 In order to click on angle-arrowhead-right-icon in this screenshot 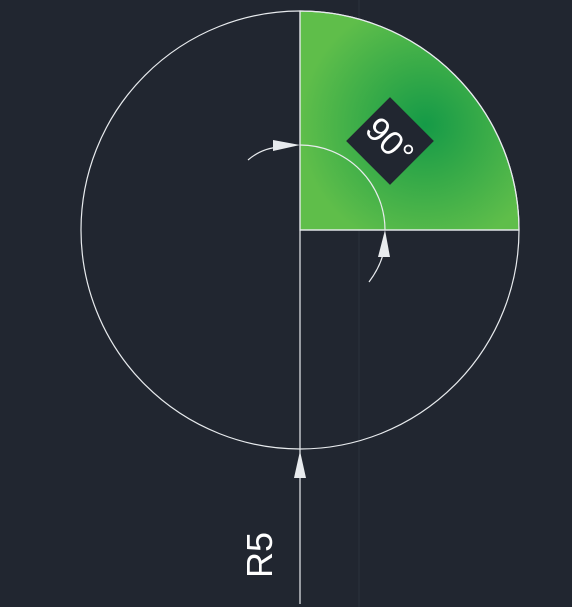, I will do `click(384, 243)`.